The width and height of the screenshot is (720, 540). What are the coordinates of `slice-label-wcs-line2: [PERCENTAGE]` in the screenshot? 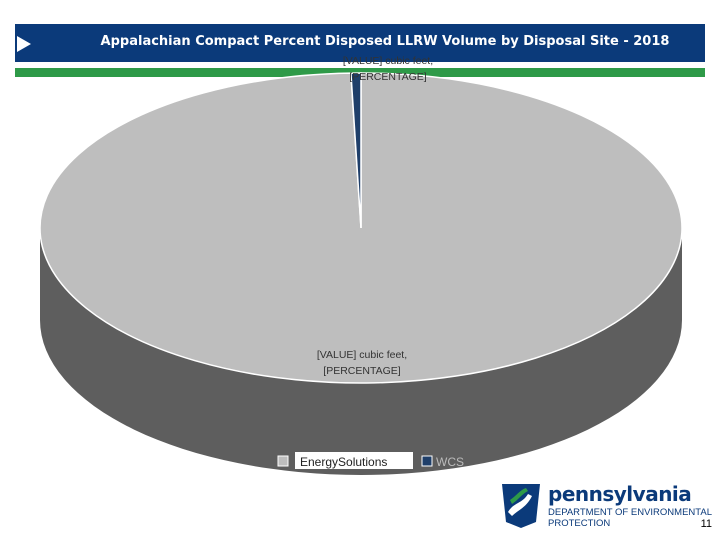 It's located at (387, 77).